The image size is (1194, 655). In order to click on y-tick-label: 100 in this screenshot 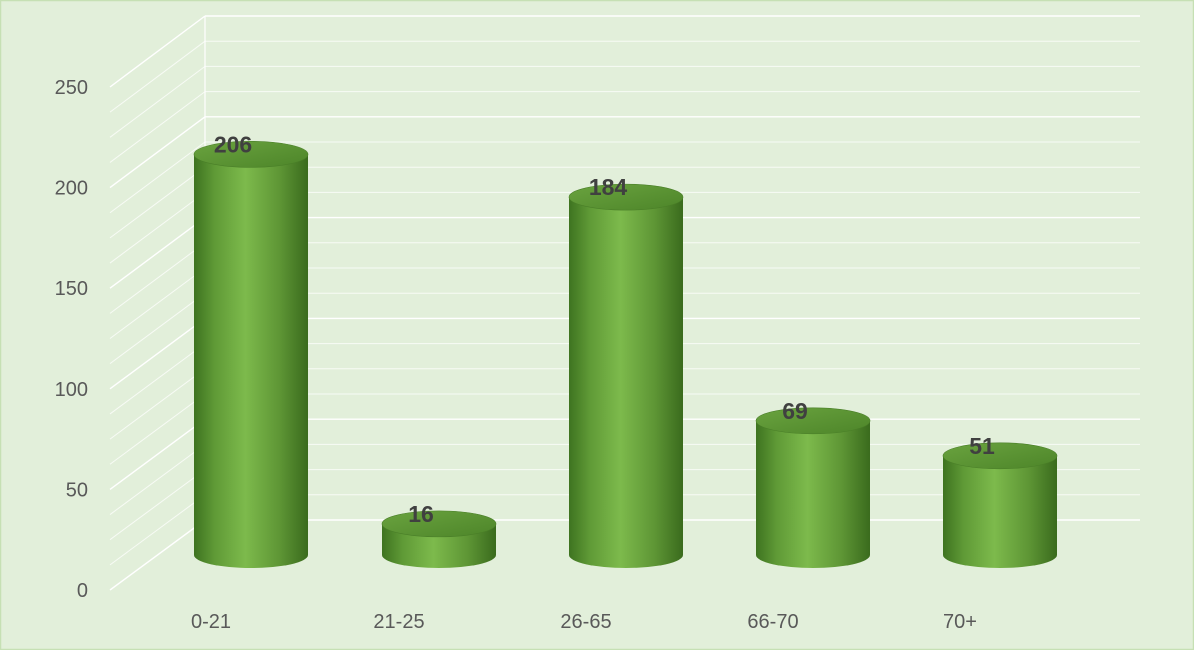, I will do `click(71, 390)`.